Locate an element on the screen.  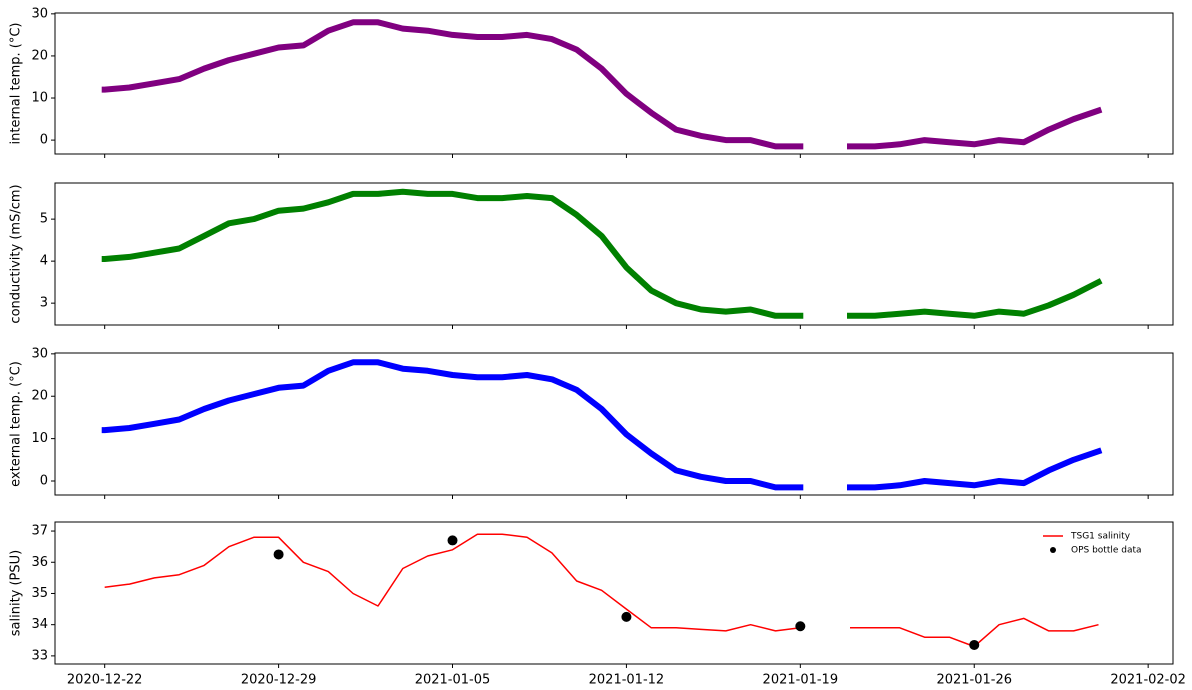
y-axis-label: internal temp. (°C) is located at coordinates (16, 83).